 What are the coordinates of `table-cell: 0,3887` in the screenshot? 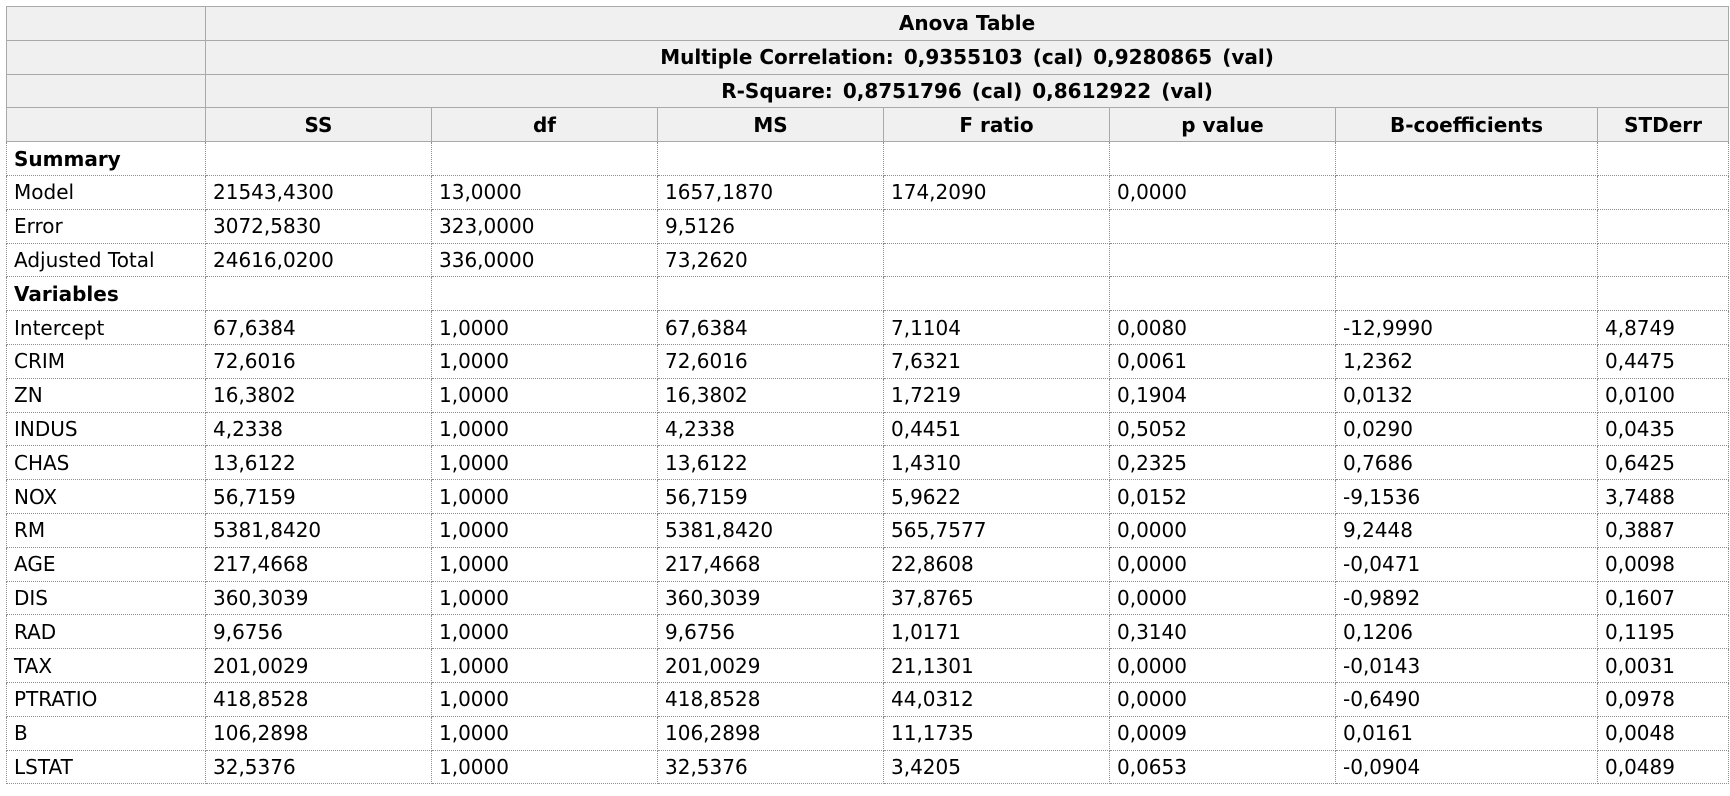 It's located at (1663, 530).